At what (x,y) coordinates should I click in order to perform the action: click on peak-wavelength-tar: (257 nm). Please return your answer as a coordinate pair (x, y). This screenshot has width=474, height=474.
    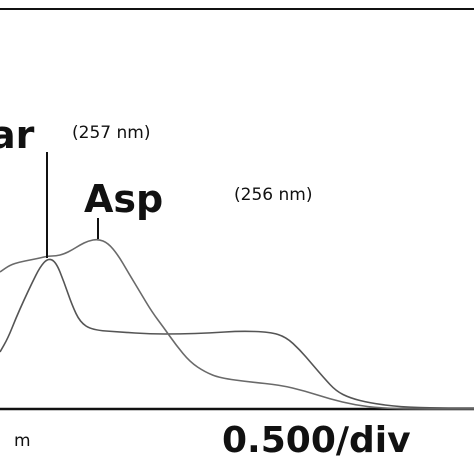
    Looking at the image, I should click on (111, 133).